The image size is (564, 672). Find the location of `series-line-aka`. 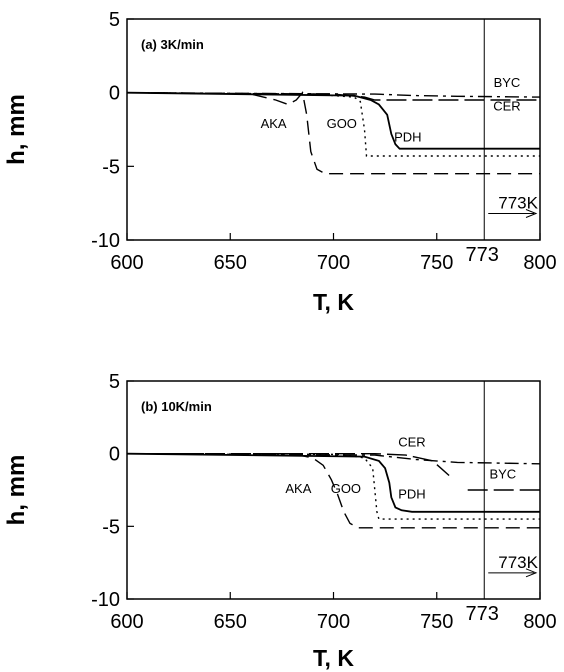

series-line-aka is located at coordinates (333, 133).